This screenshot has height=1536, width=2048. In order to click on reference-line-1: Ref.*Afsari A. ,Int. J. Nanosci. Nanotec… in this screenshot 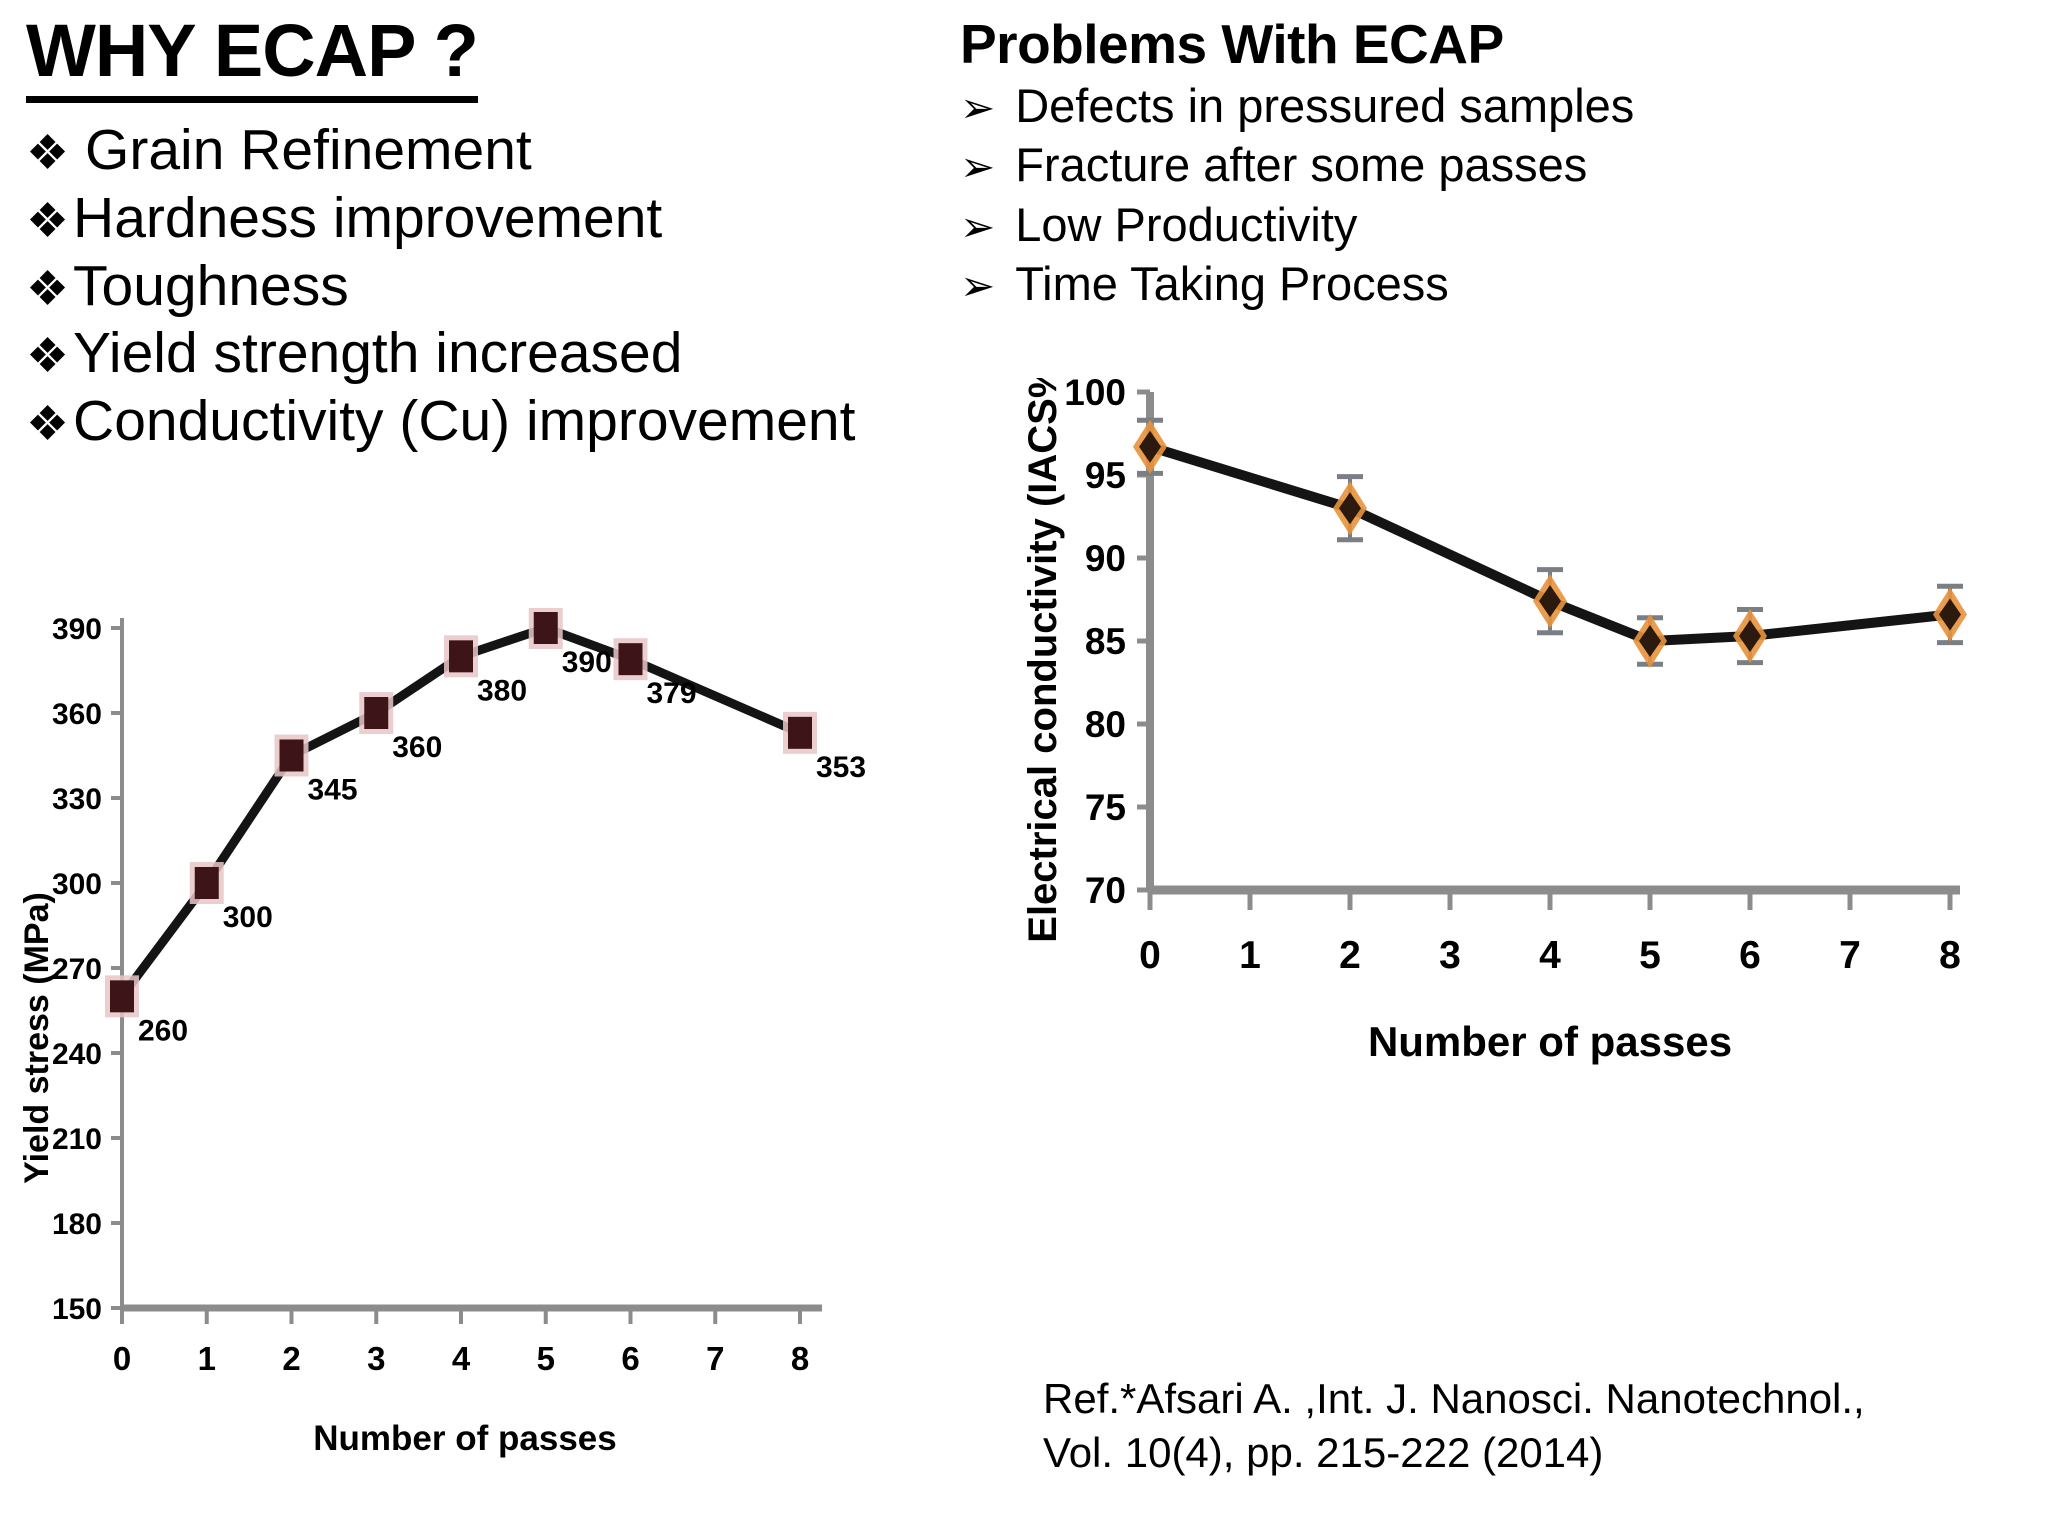, I will do `click(1454, 1398)`.